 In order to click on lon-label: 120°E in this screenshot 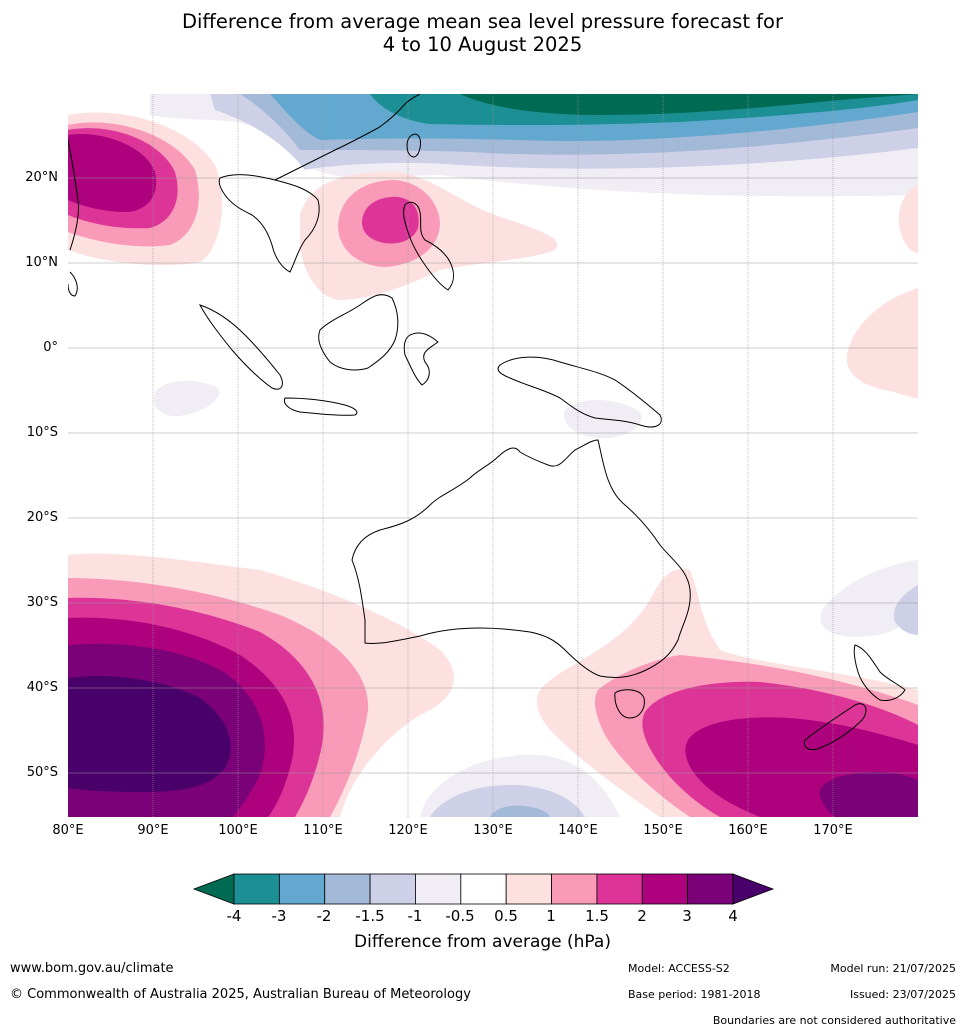, I will do `click(408, 830)`.